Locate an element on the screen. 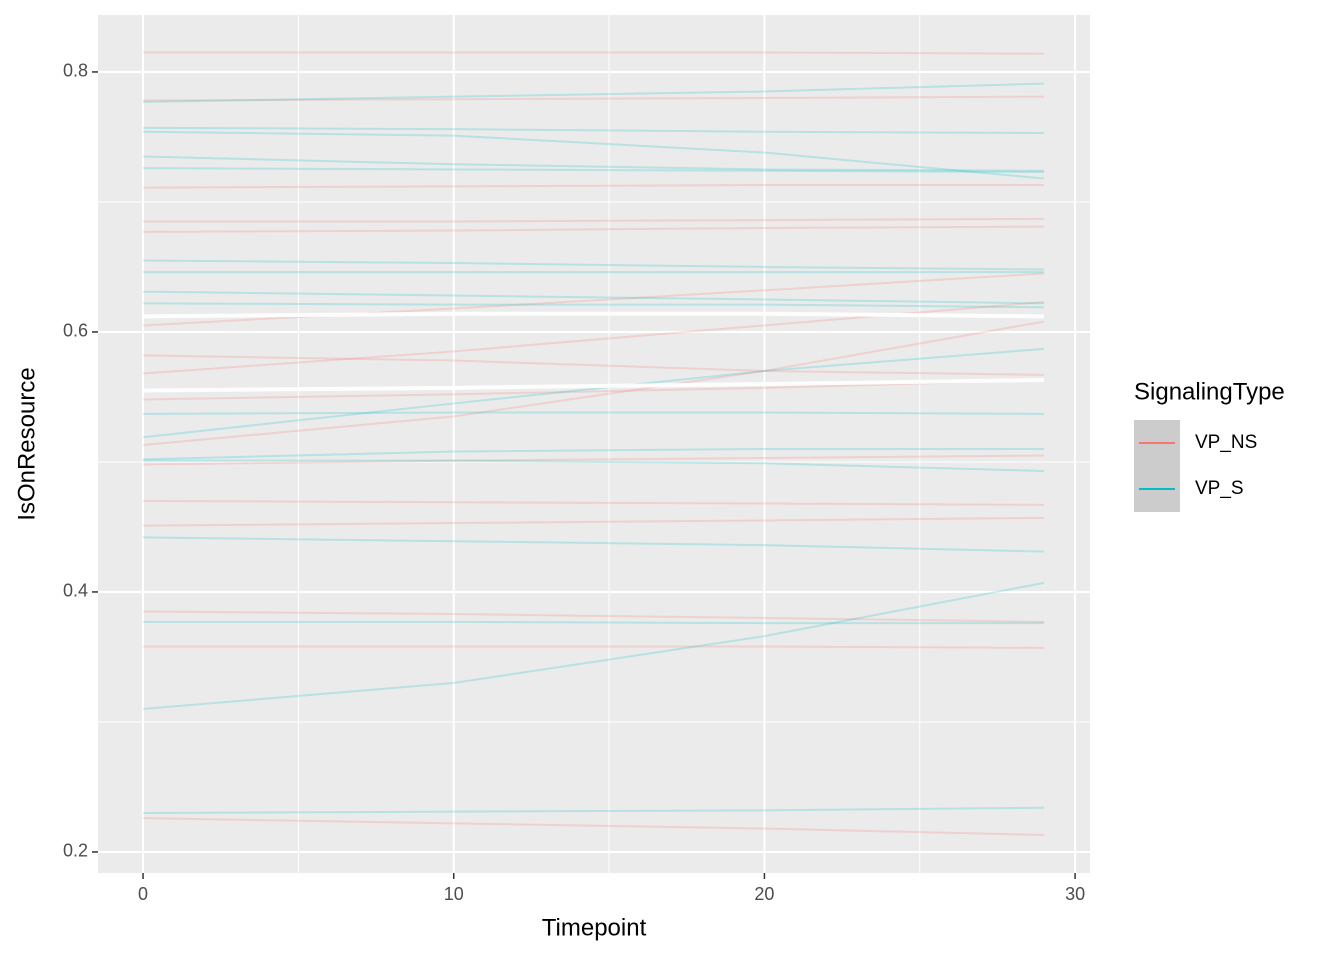 The image size is (1344, 960). legend-label: VP_NS is located at coordinates (1226, 442).